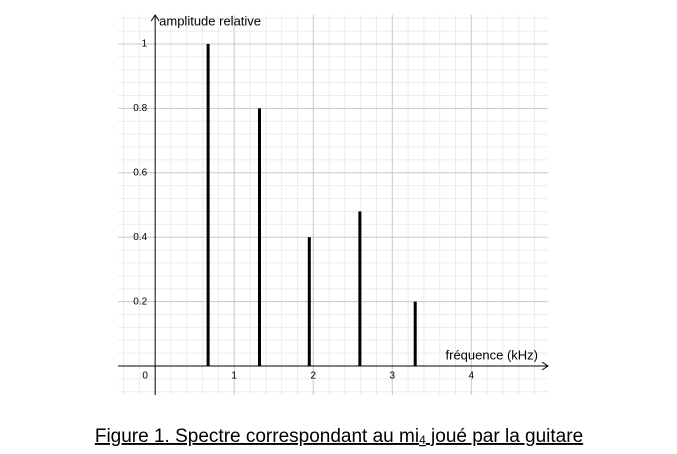 Image resolution: width=677 pixels, height=454 pixels. I want to click on x-tick-label: 1, so click(234, 376).